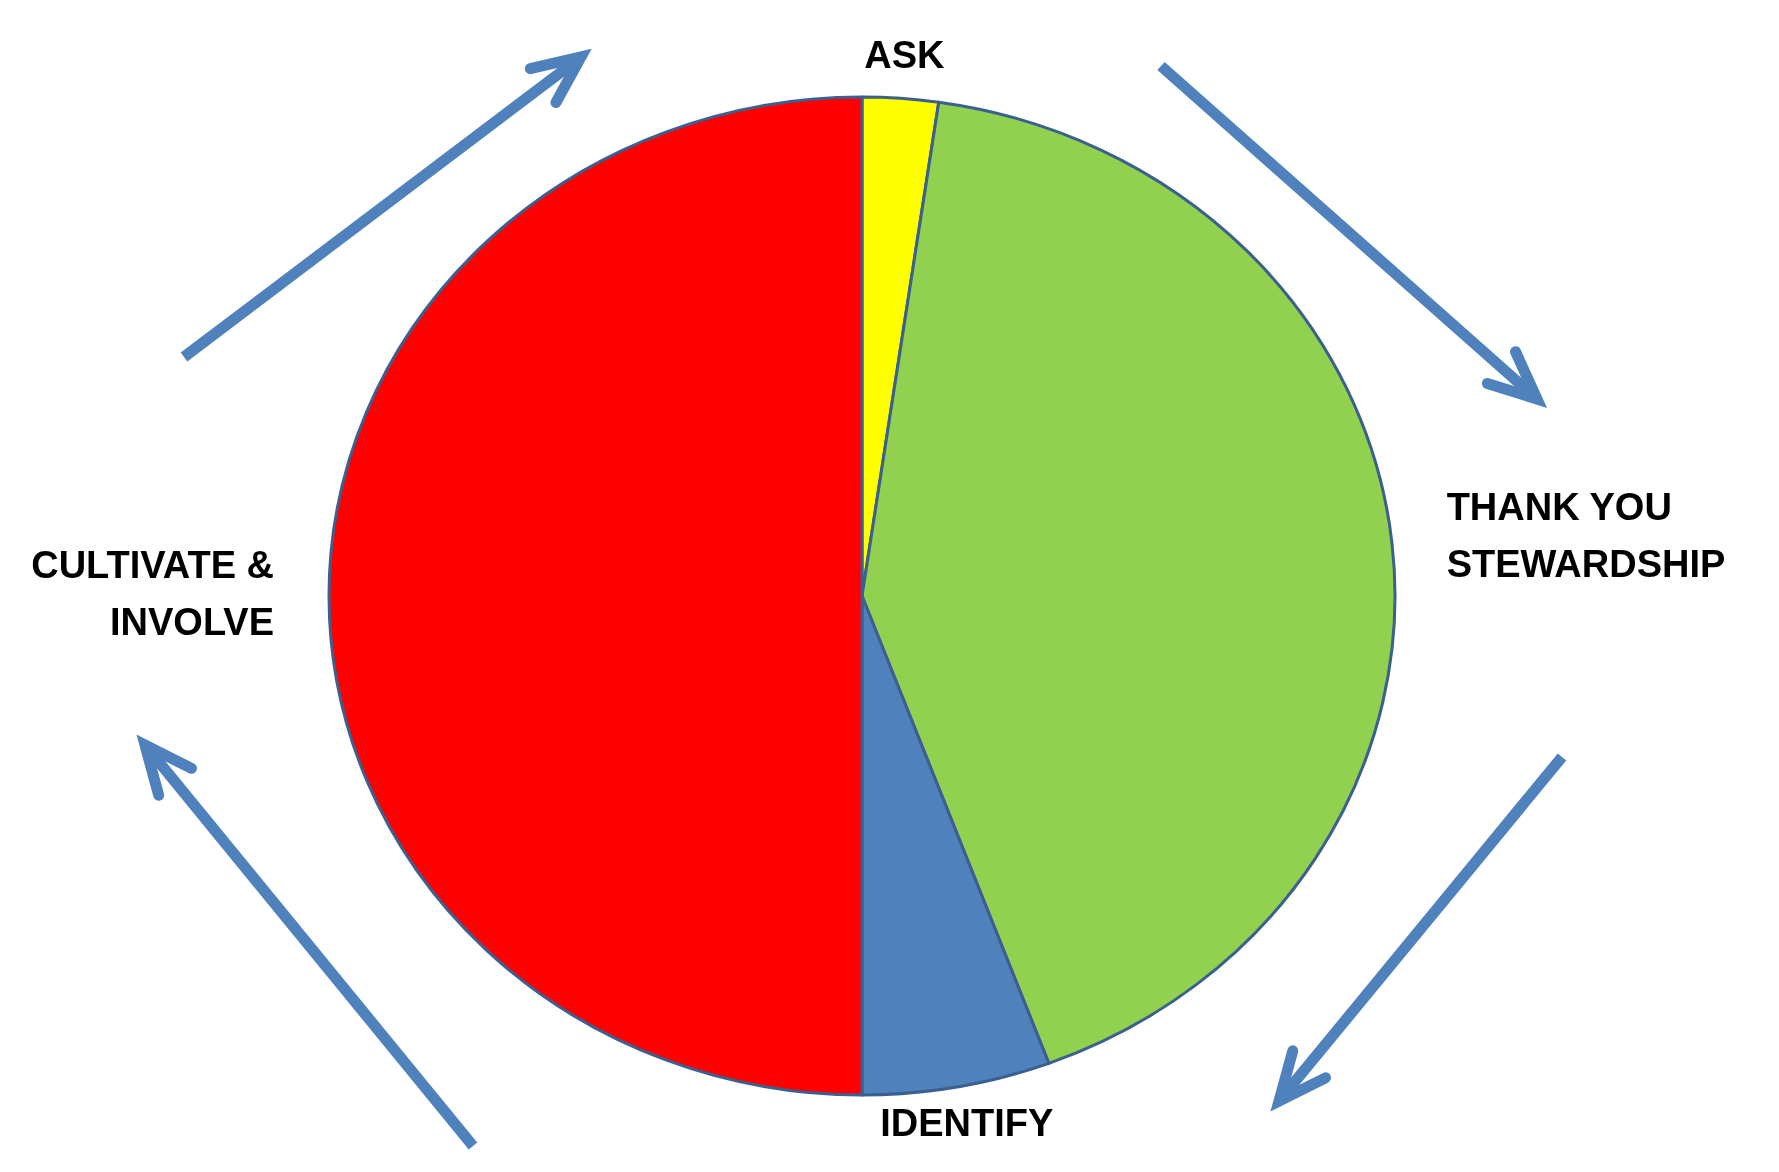  What do you see at coordinates (152, 593) in the screenshot?
I see `slice-label: CULTIVATE & INVOLVE` at bounding box center [152, 593].